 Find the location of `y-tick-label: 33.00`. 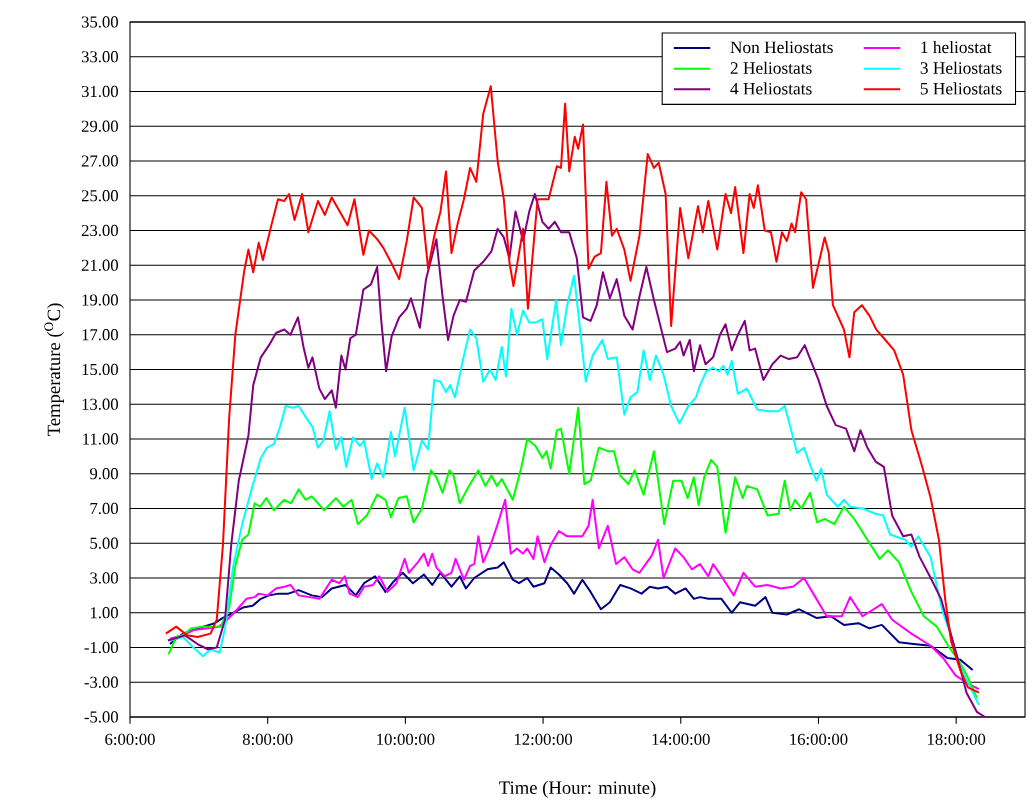

y-tick-label: 33.00 is located at coordinates (99, 57).